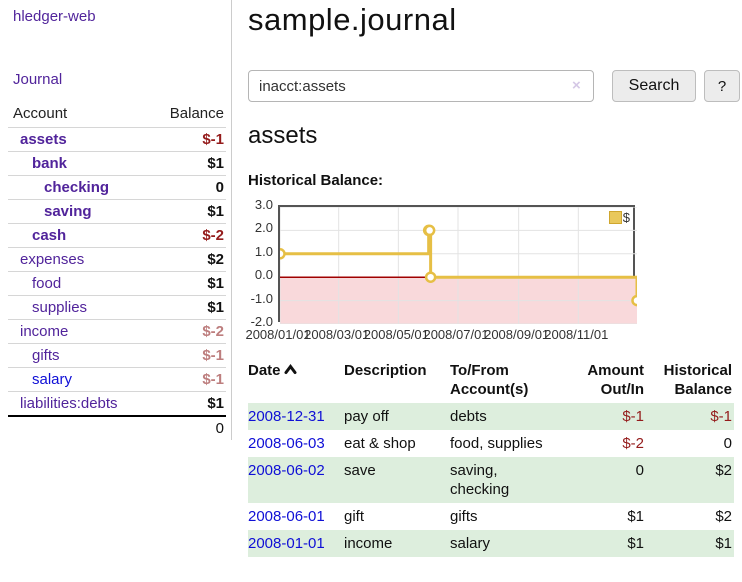 This screenshot has width=742, height=582. What do you see at coordinates (43, 139) in the screenshot?
I see `account-link: assets` at bounding box center [43, 139].